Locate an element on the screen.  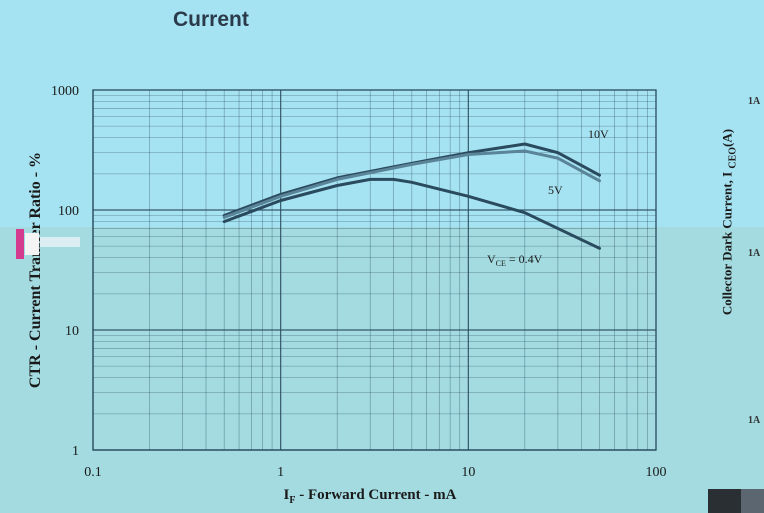
artifact-magenta is located at coordinates (20, 244).